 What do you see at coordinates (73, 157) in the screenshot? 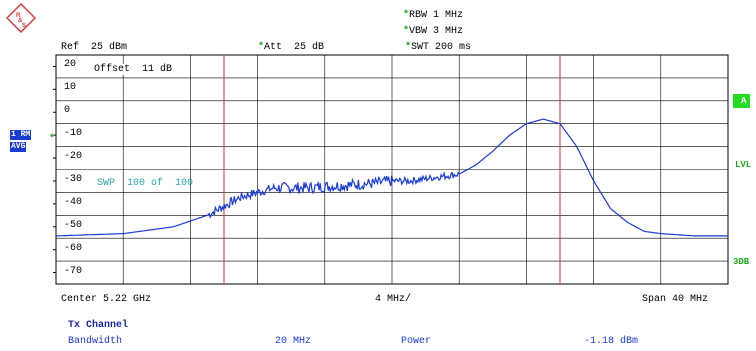
I see `y-tick-label: -20` at bounding box center [73, 157].